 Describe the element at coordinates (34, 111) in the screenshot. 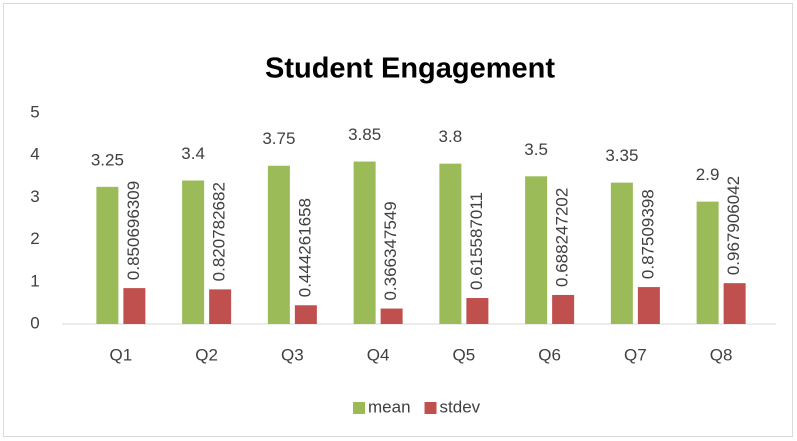

I see `y-tick-label: 5` at that location.